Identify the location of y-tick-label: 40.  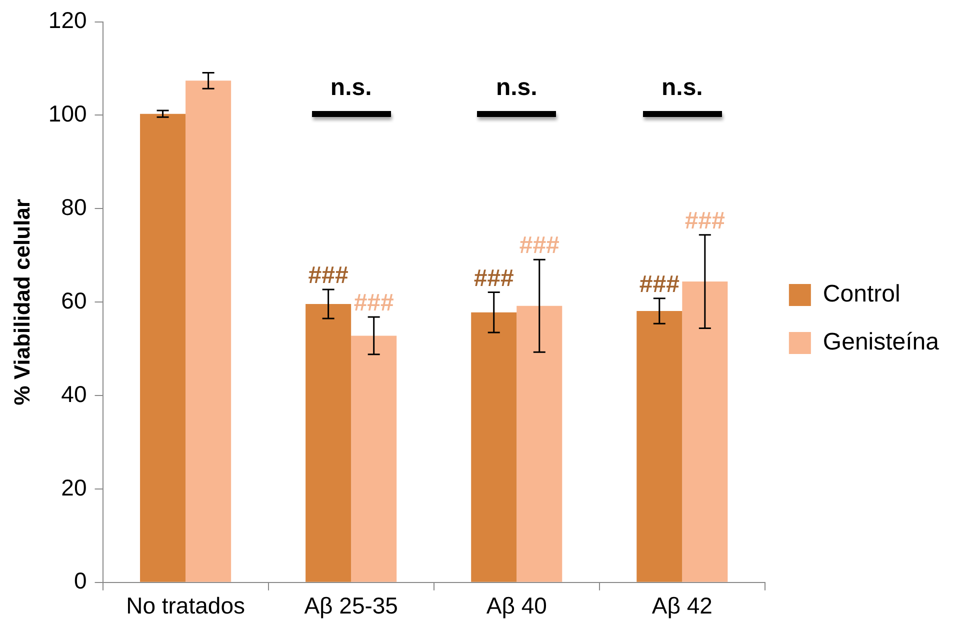
(74, 393).